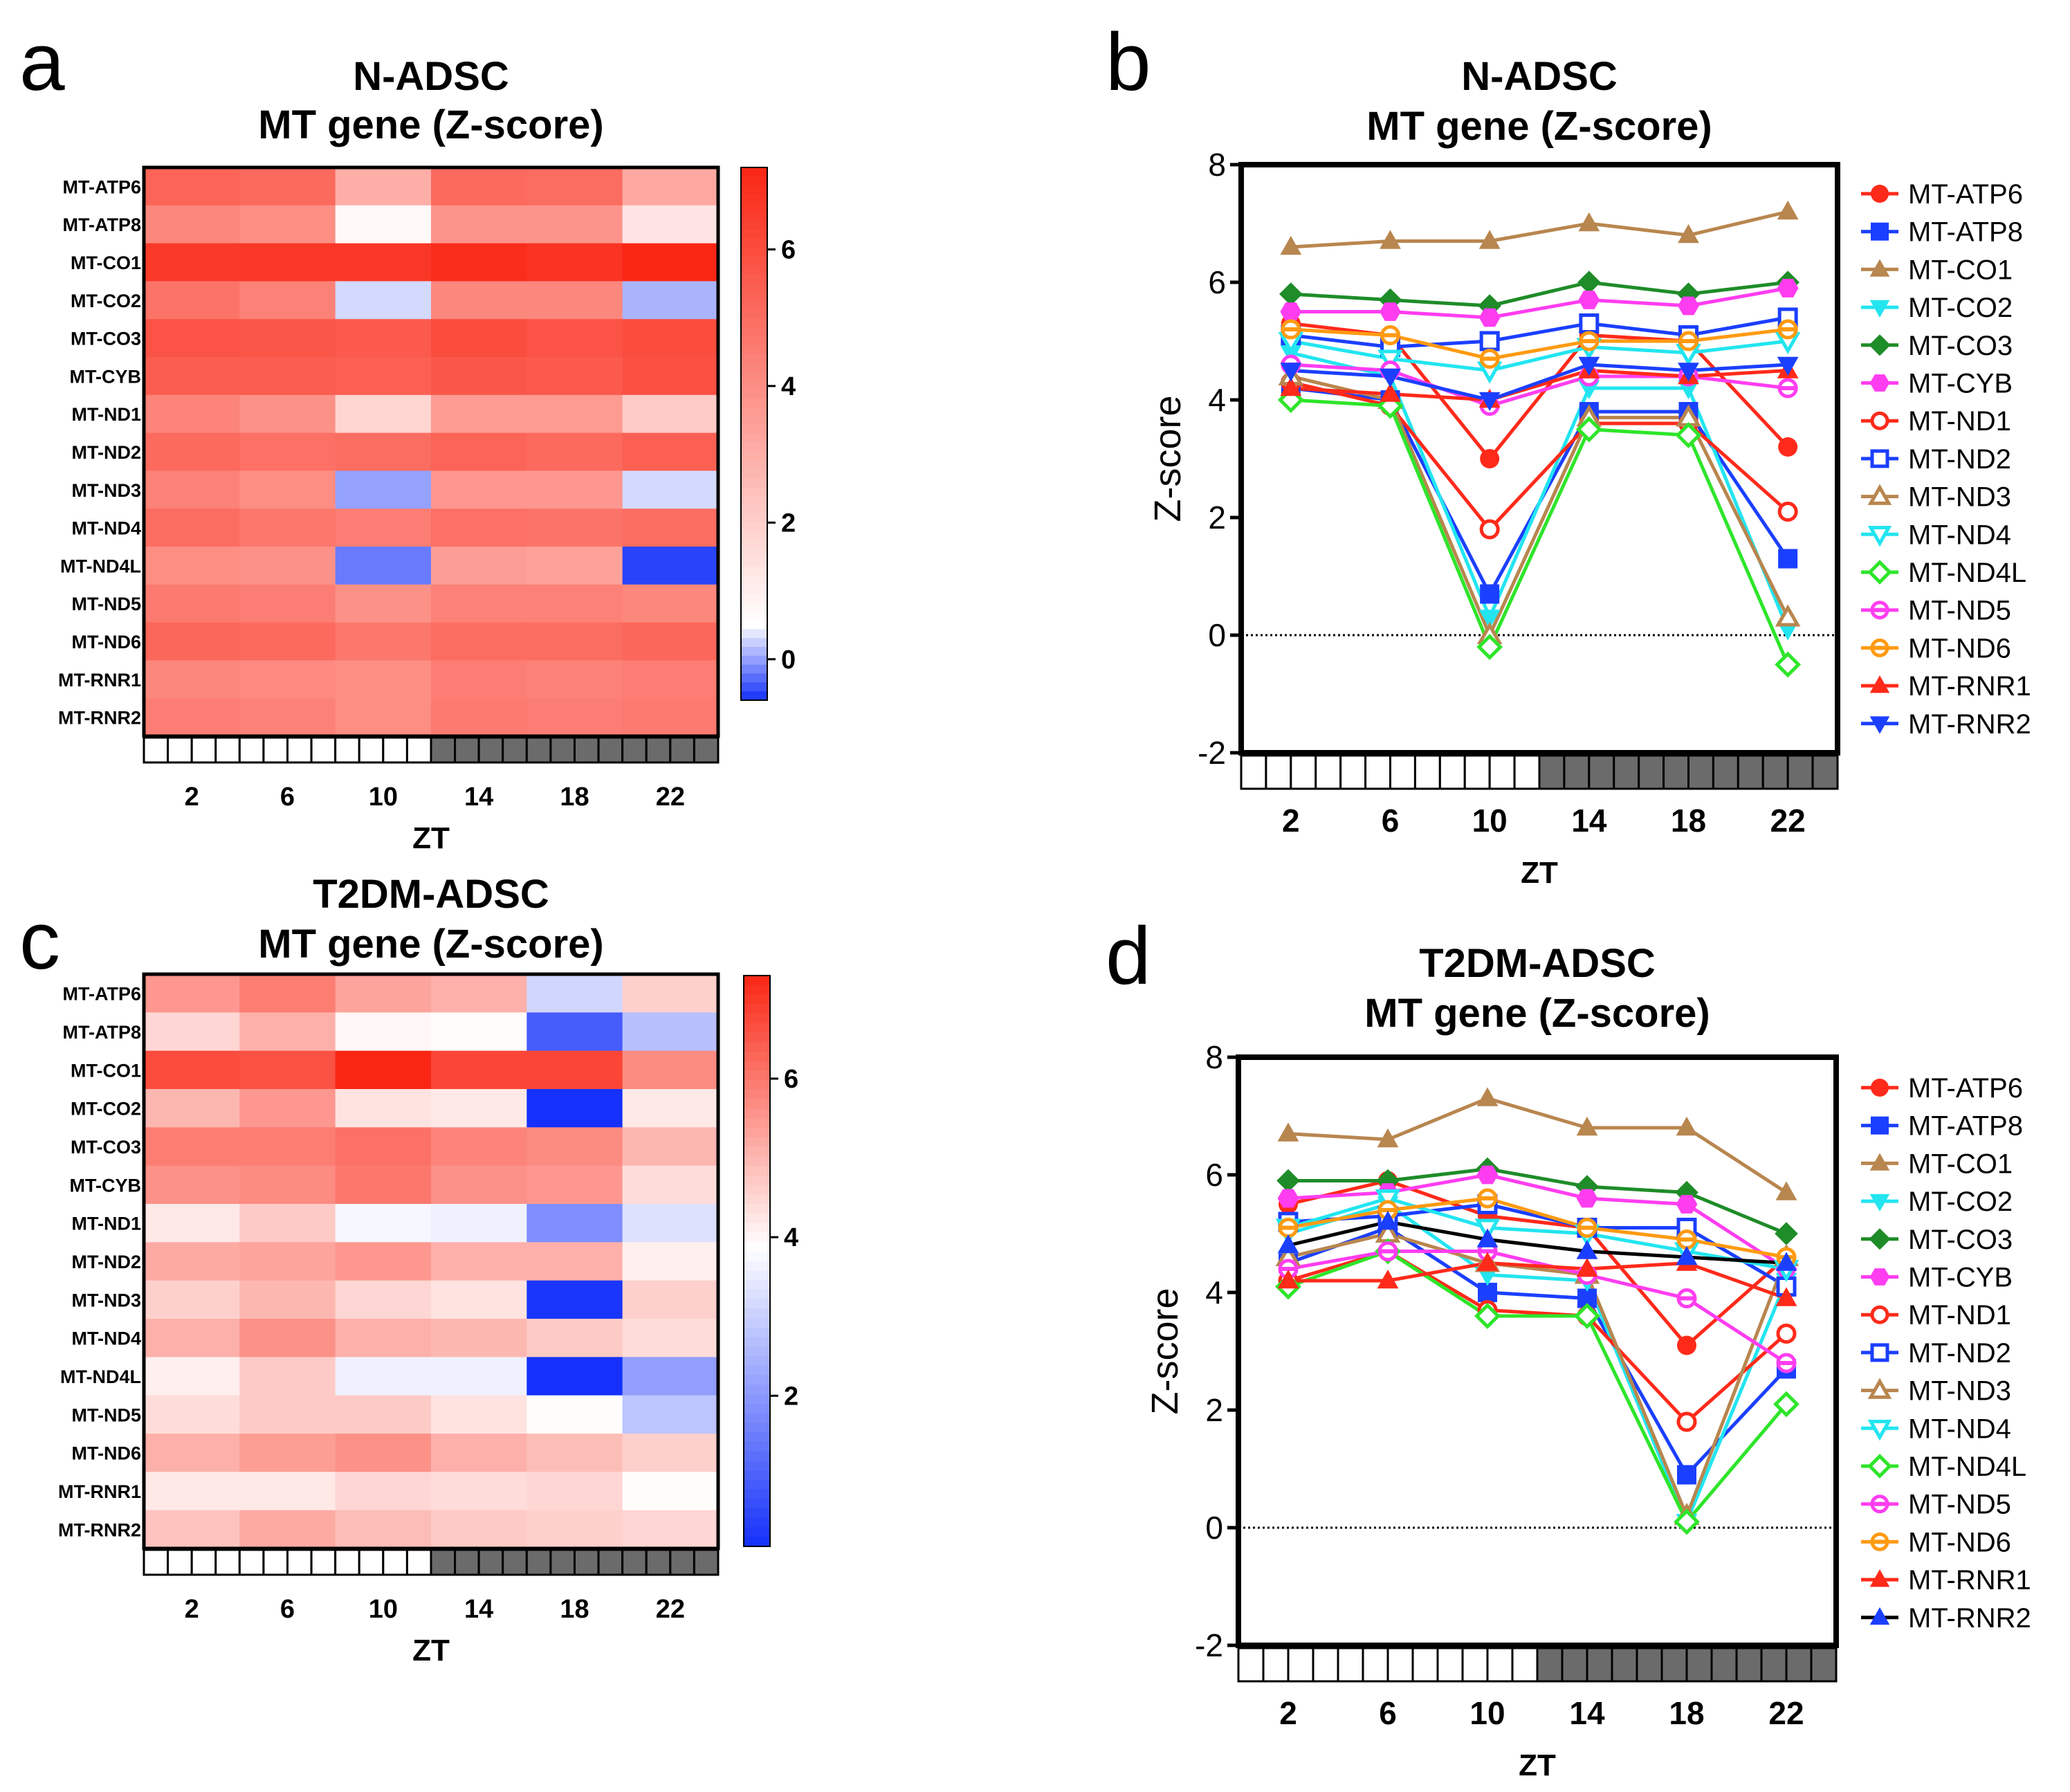 The image size is (2070, 1792). What do you see at coordinates (107, 452) in the screenshot?
I see `row-label: MT-ND2` at bounding box center [107, 452].